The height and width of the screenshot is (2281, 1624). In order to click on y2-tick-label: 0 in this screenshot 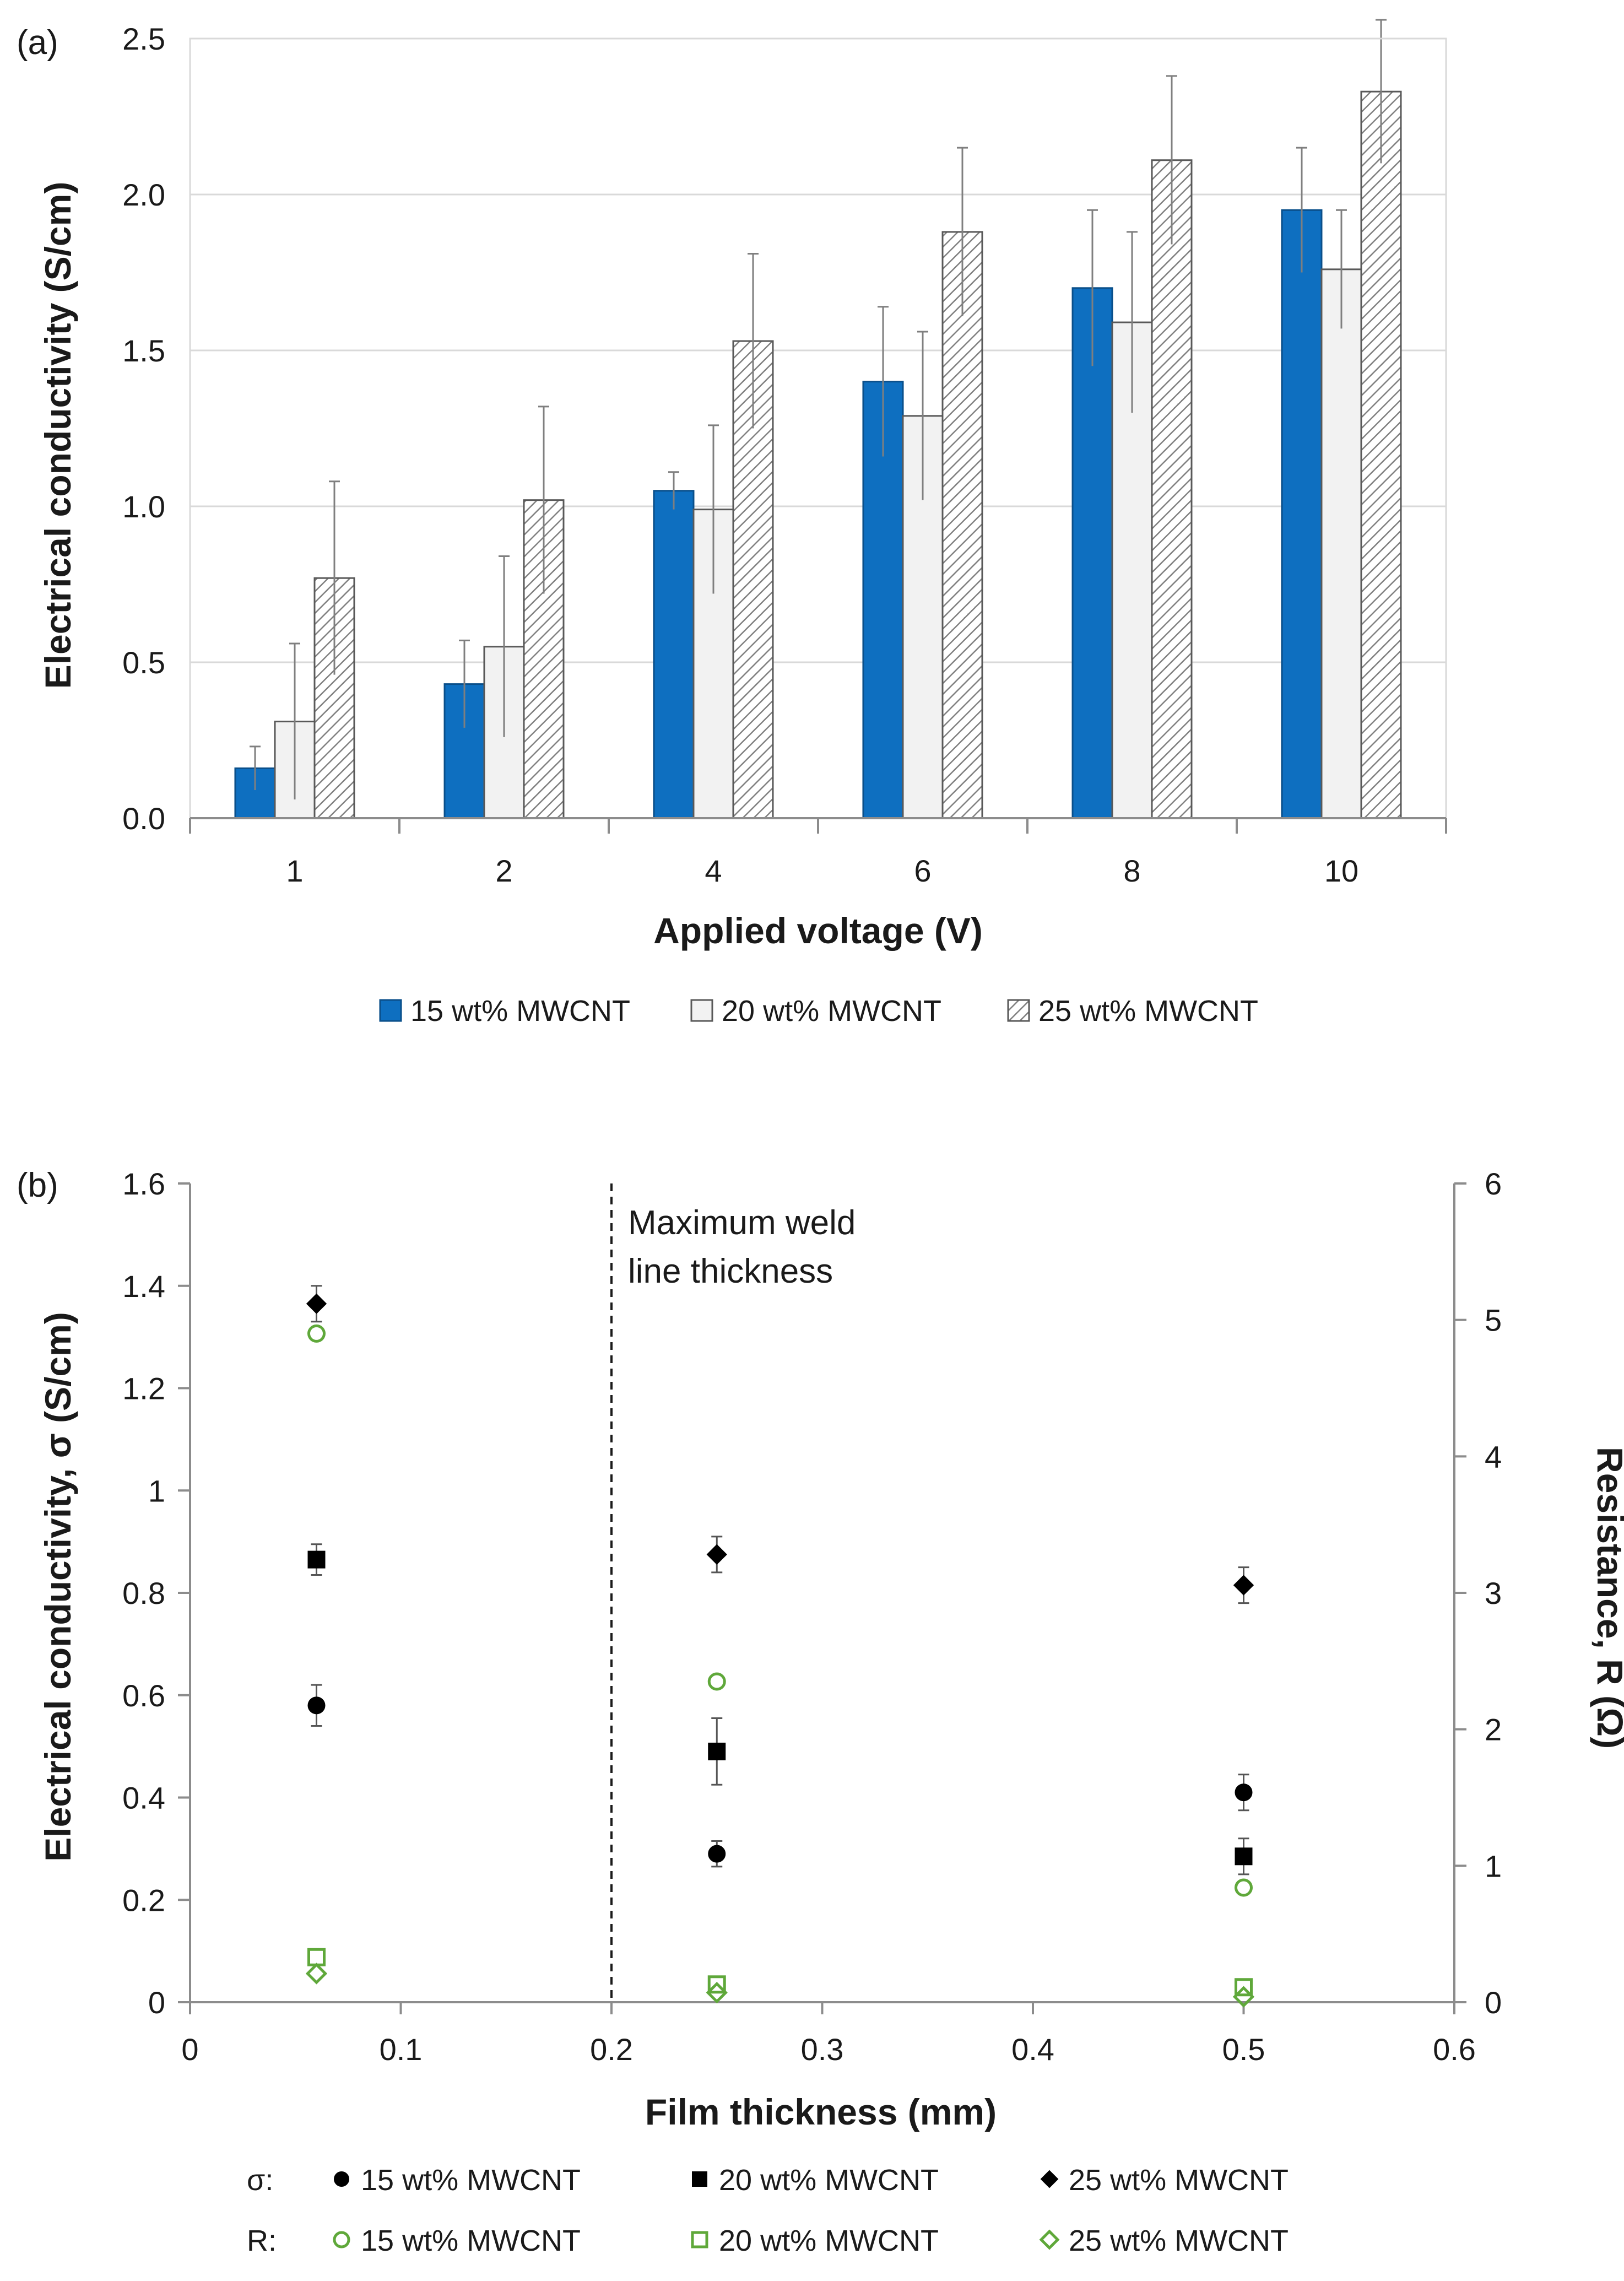, I will do `click(1494, 2002)`.